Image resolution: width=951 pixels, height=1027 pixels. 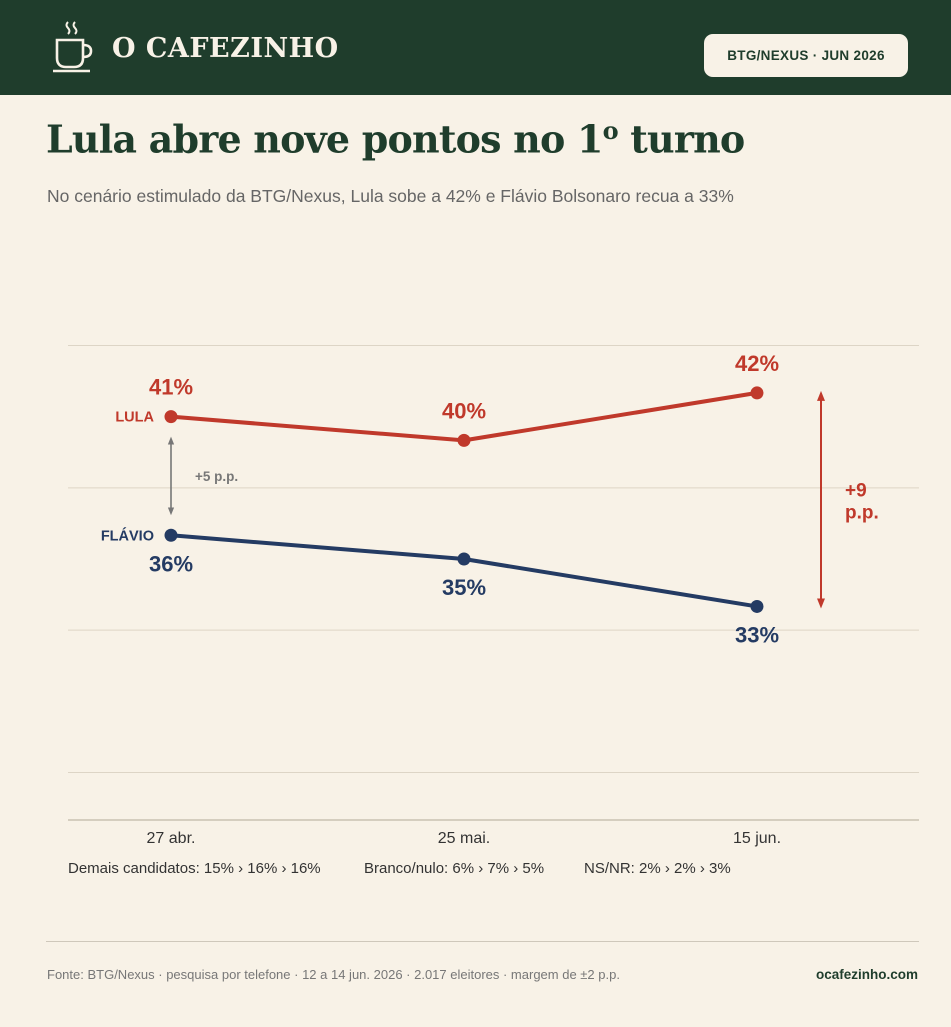 What do you see at coordinates (216, 476) in the screenshot?
I see `gap-start-label: +5 p.p.` at bounding box center [216, 476].